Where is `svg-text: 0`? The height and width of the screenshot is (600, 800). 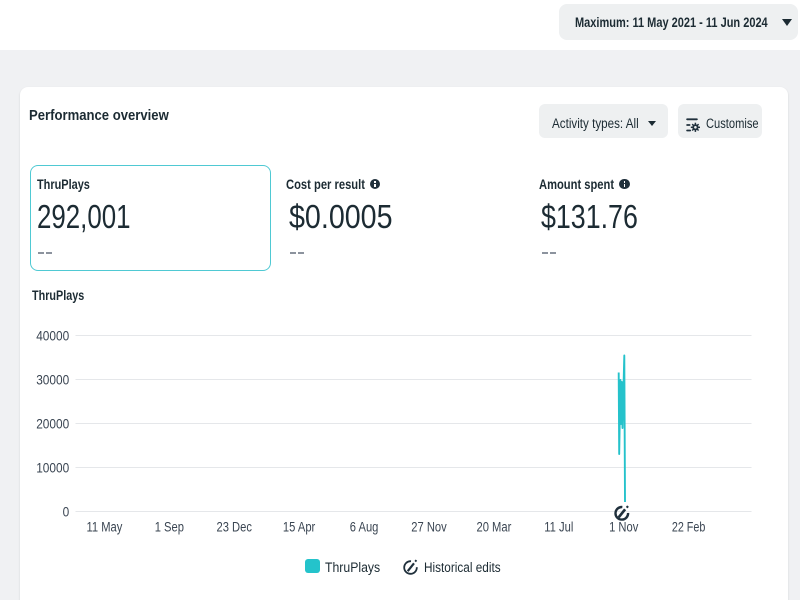
svg-text: 0 is located at coordinates (65, 511).